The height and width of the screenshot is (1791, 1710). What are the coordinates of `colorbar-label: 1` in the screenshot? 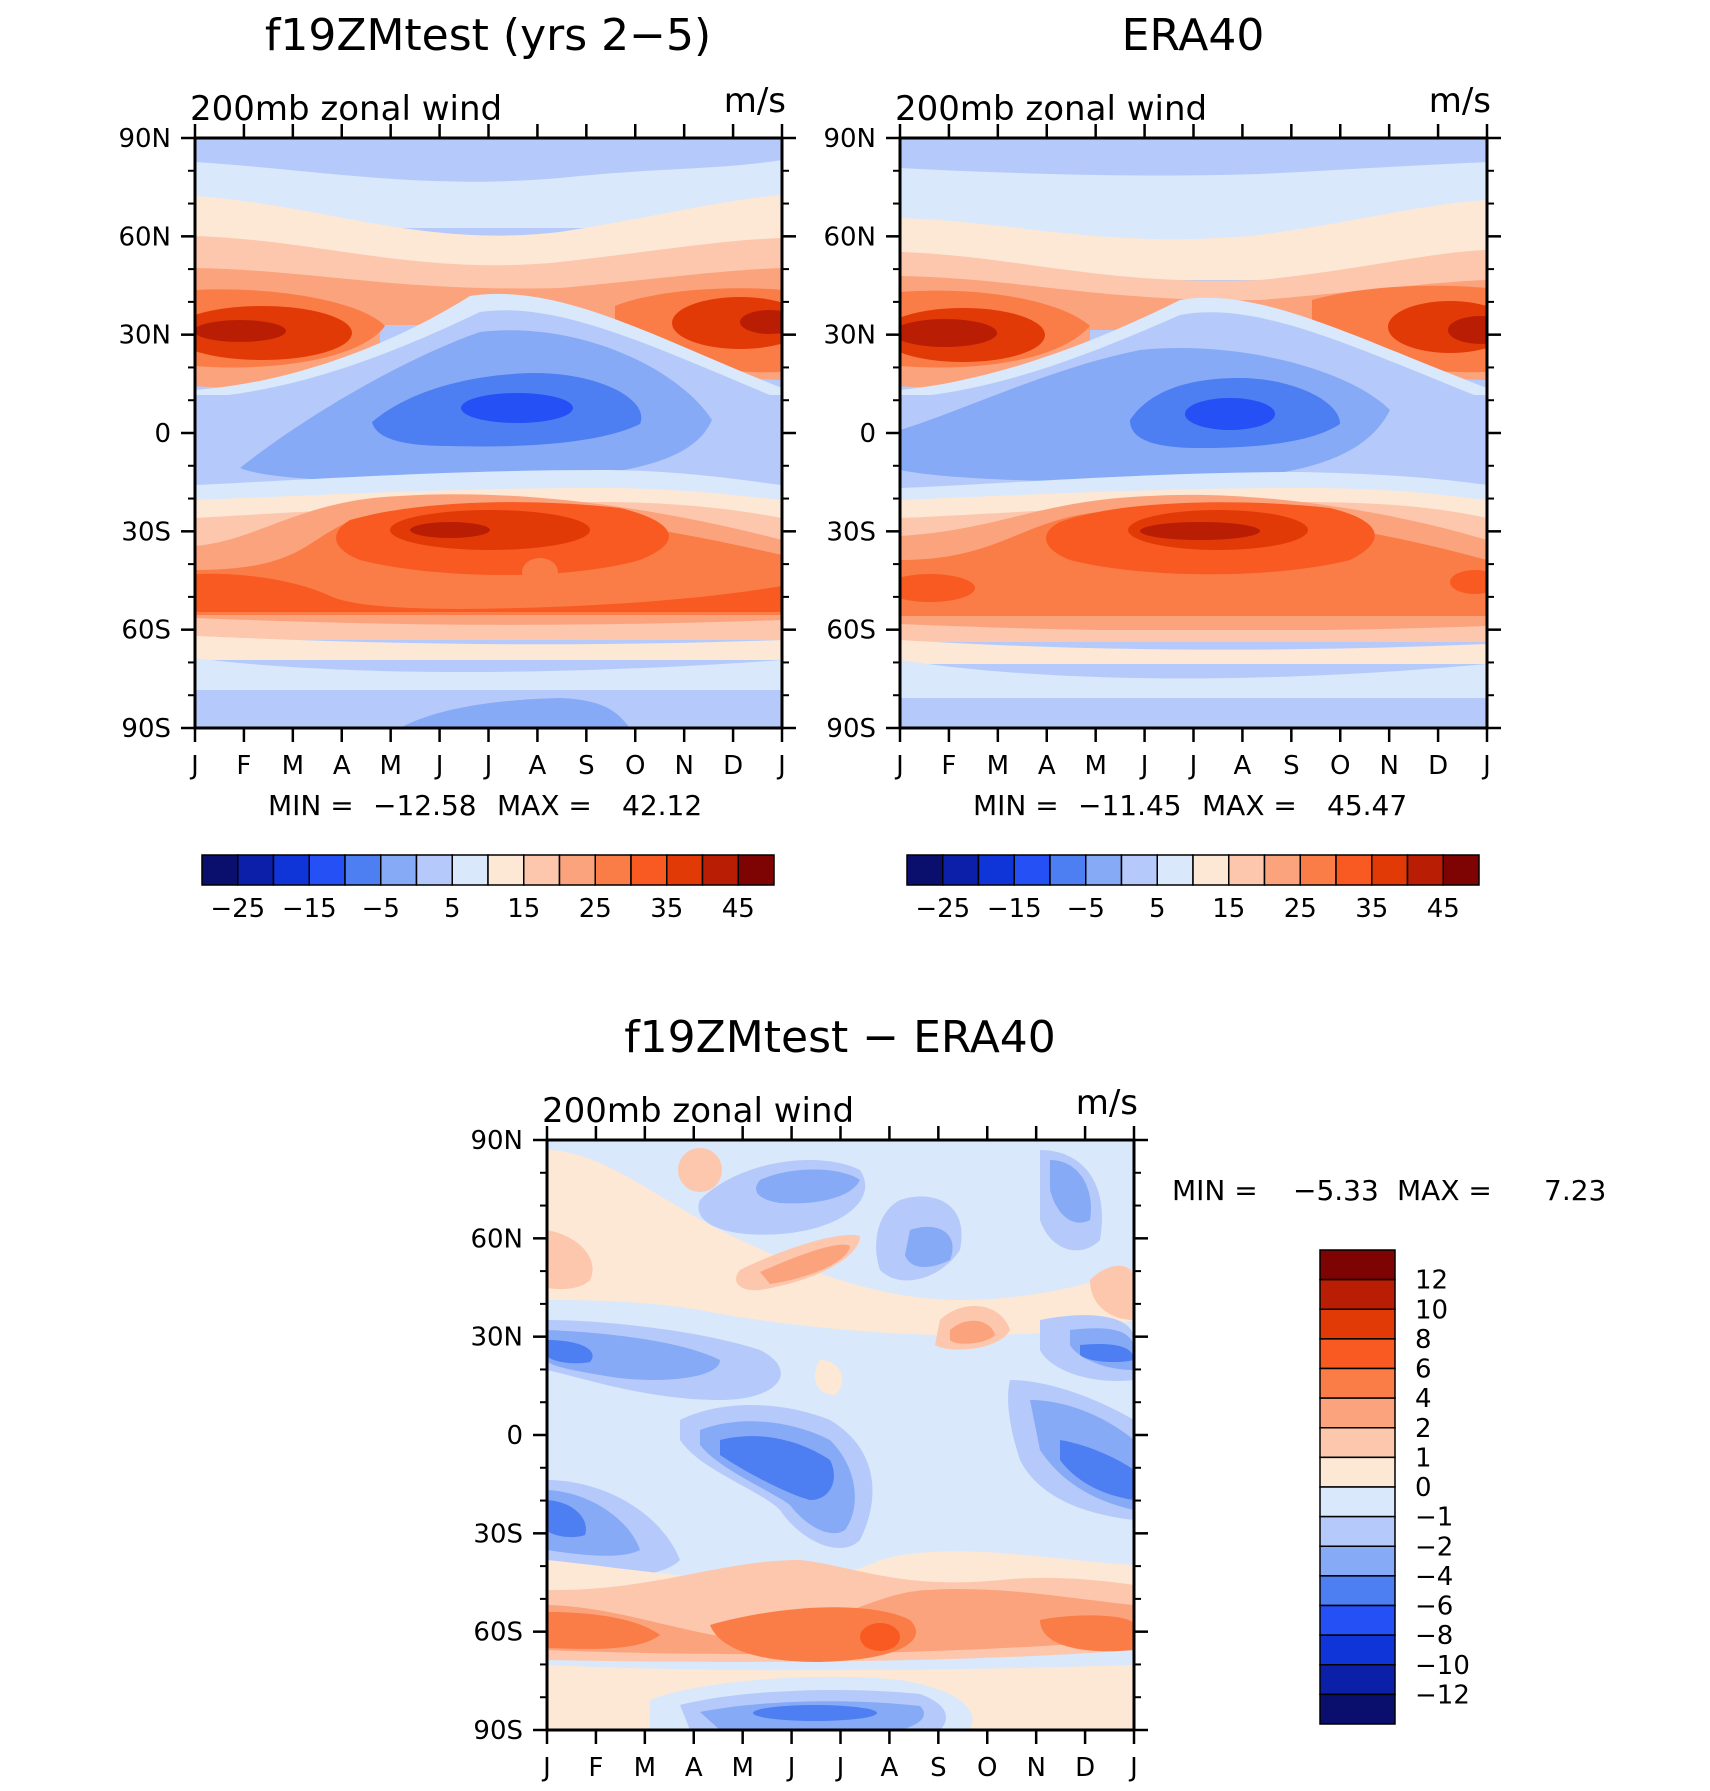 It's located at (1423, 1458).